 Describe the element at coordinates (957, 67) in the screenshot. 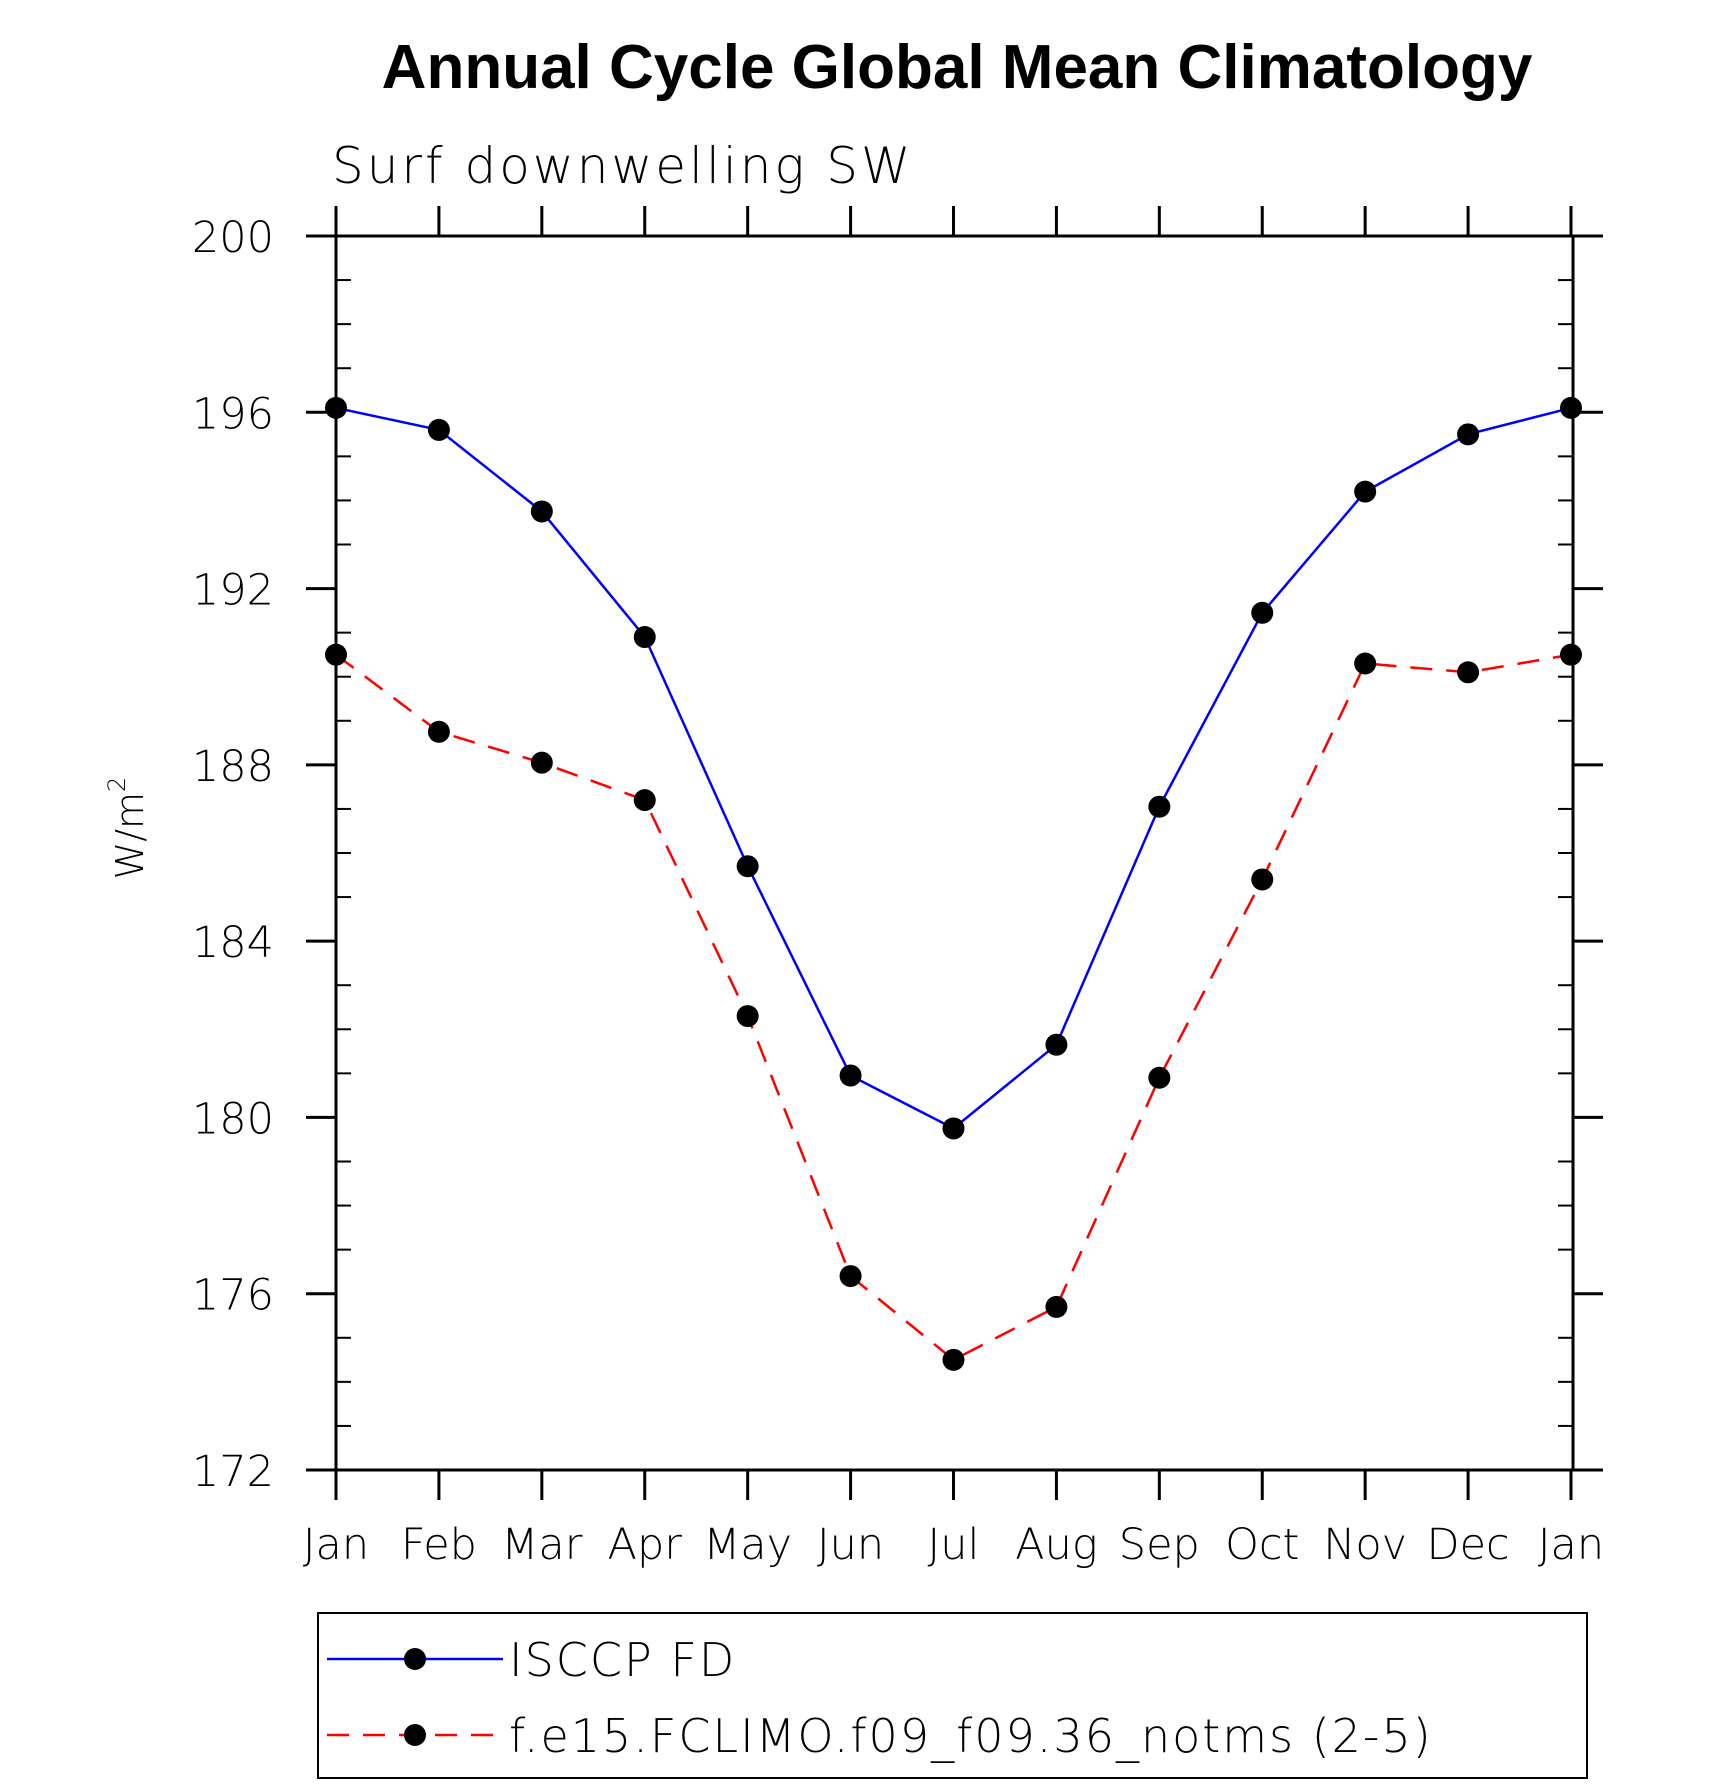

I see `chart-title: Annual Cycle Global Mean Climatology` at that location.